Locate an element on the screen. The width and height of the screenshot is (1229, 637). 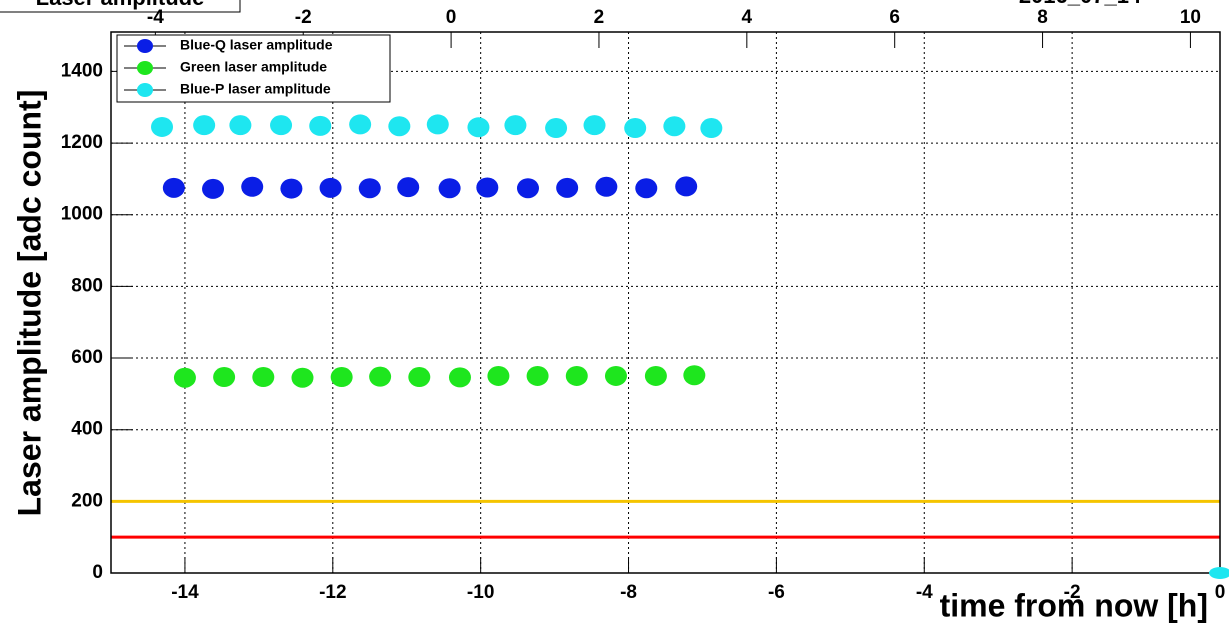
x2-tick-label: 4 is located at coordinates (747, 17).